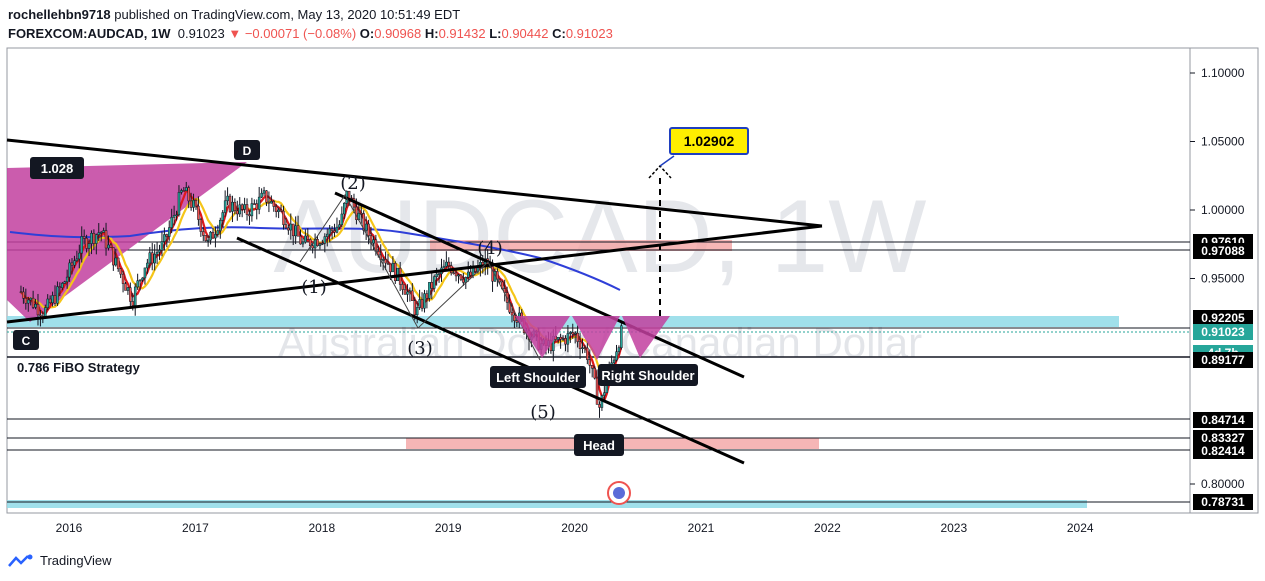 This screenshot has width=1265, height=581. What do you see at coordinates (78, 367) in the screenshot?
I see `strategy-label: 0.786 FiBO Strategy` at bounding box center [78, 367].